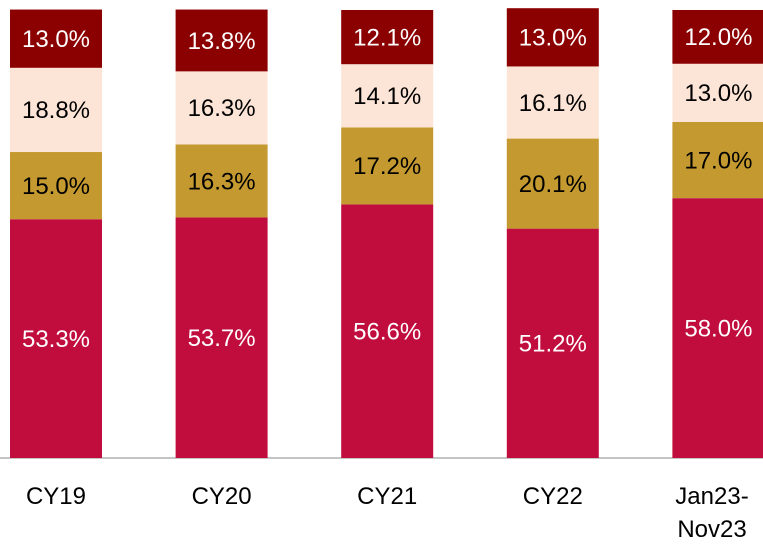 Image resolution: width=763 pixels, height=546 pixels. I want to click on x-tick-label: CY21, so click(387, 496).